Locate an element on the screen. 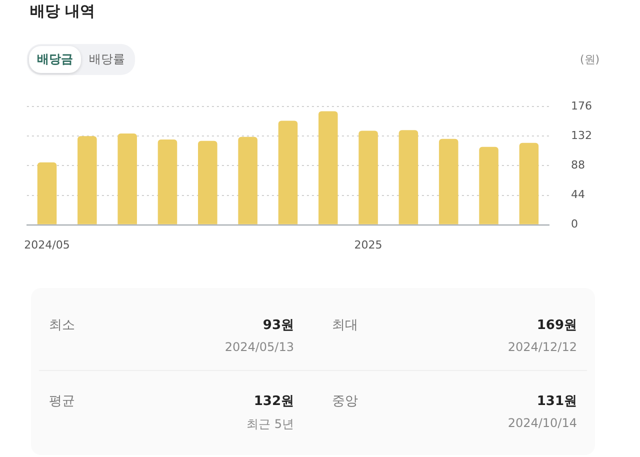  y-axis-title: (원) is located at coordinates (590, 59).